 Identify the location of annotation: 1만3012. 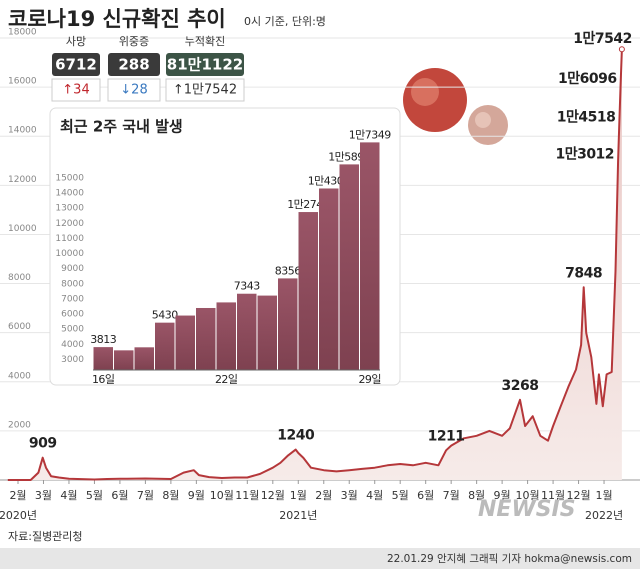
(584, 154).